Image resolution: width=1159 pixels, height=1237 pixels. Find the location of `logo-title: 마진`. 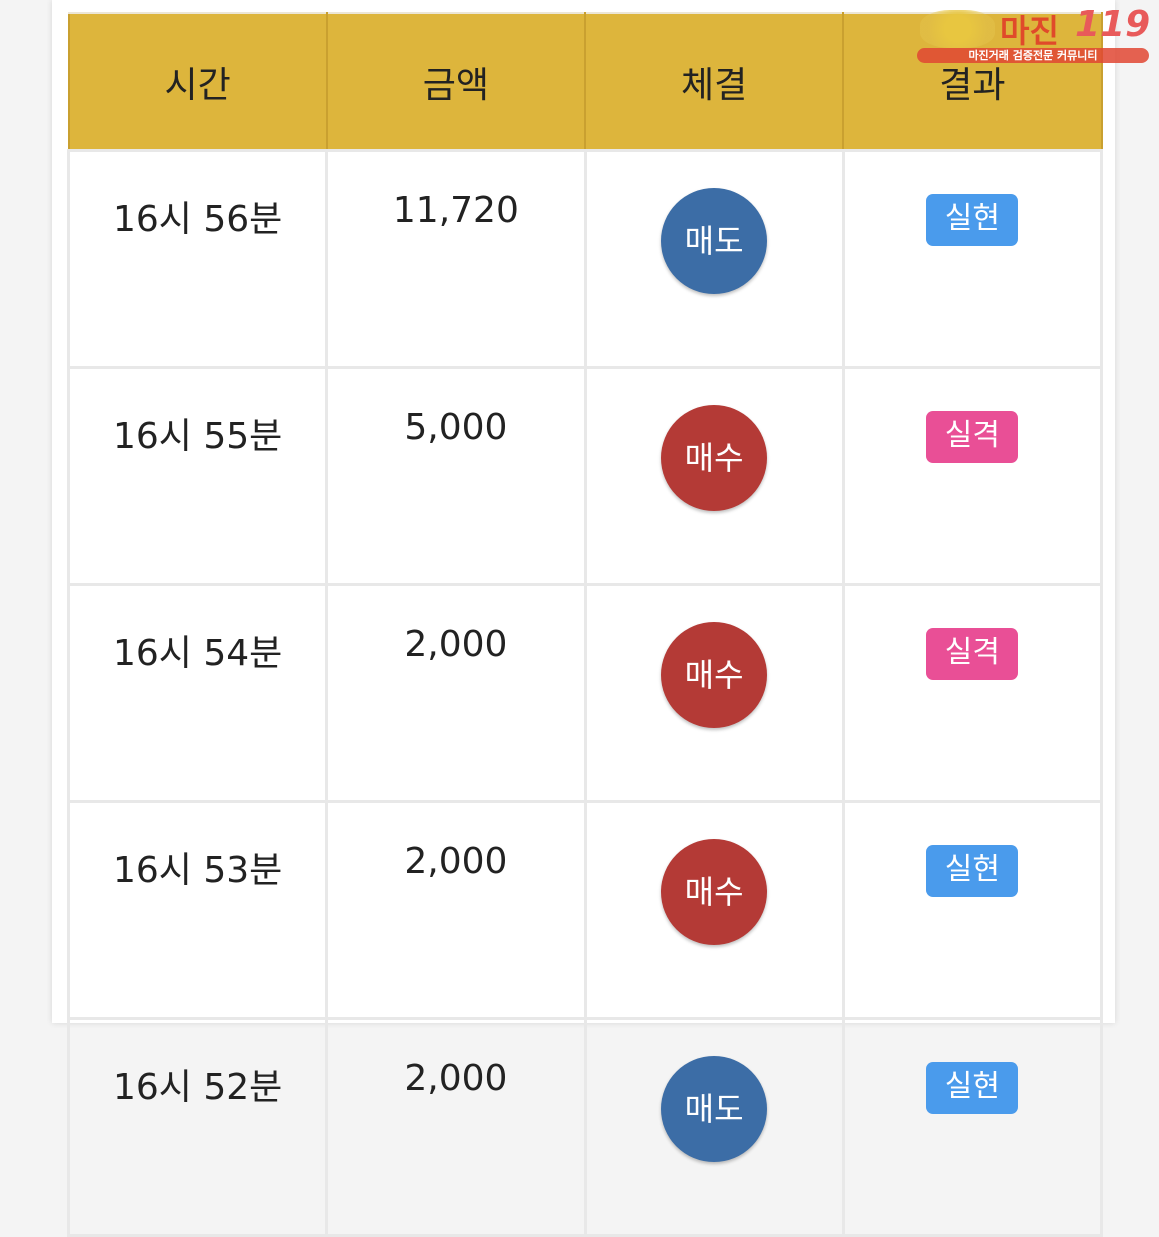

logo-title: 마진 is located at coordinates (1029, 31).